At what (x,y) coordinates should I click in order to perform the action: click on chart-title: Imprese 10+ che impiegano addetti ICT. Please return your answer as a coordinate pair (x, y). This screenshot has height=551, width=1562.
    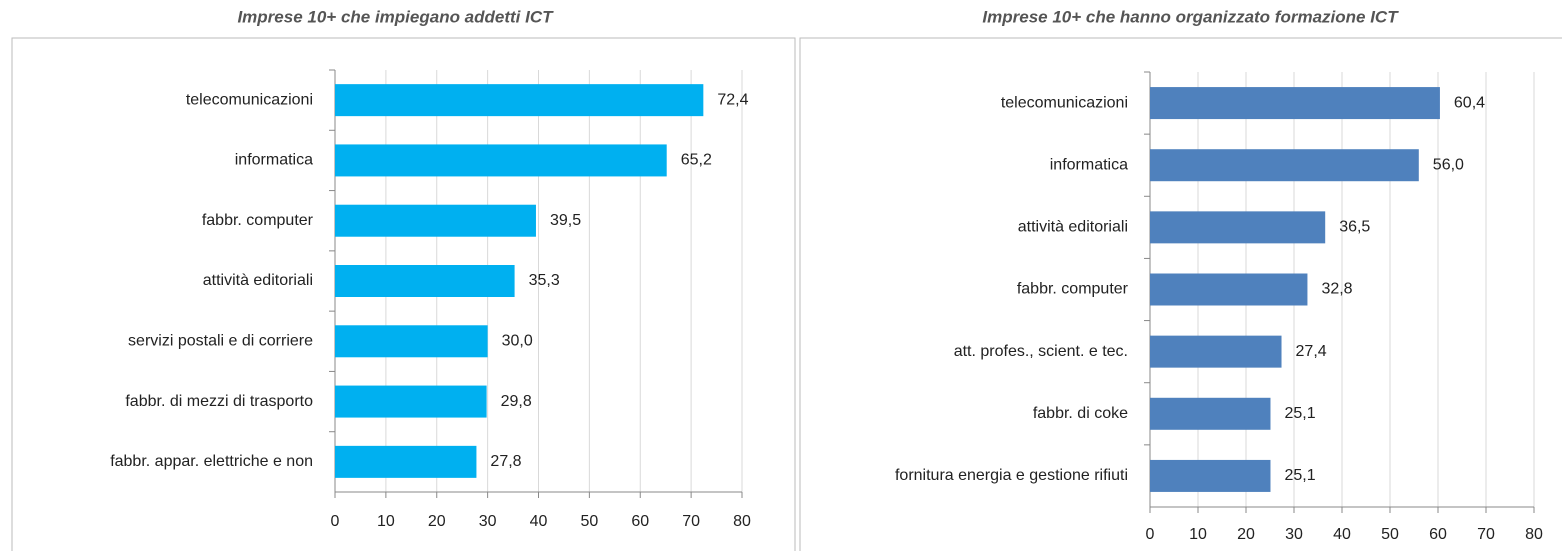
    Looking at the image, I should click on (395, 16).